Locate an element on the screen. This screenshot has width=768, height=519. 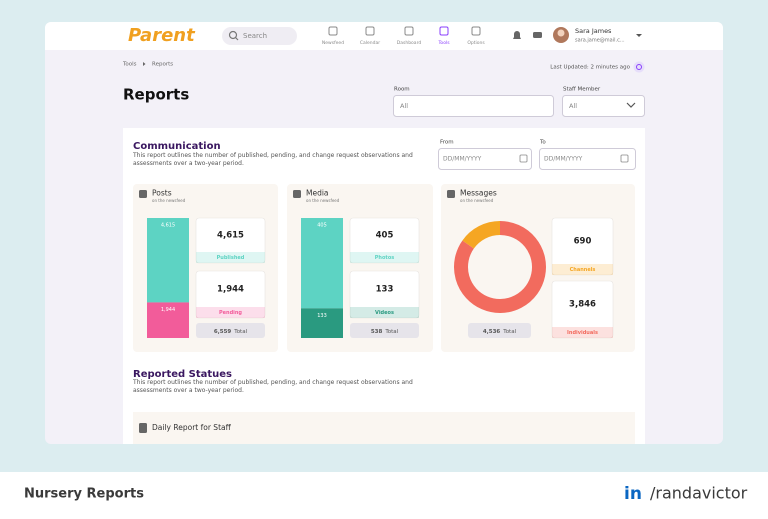
bell-icon is located at coordinates (517, 35).